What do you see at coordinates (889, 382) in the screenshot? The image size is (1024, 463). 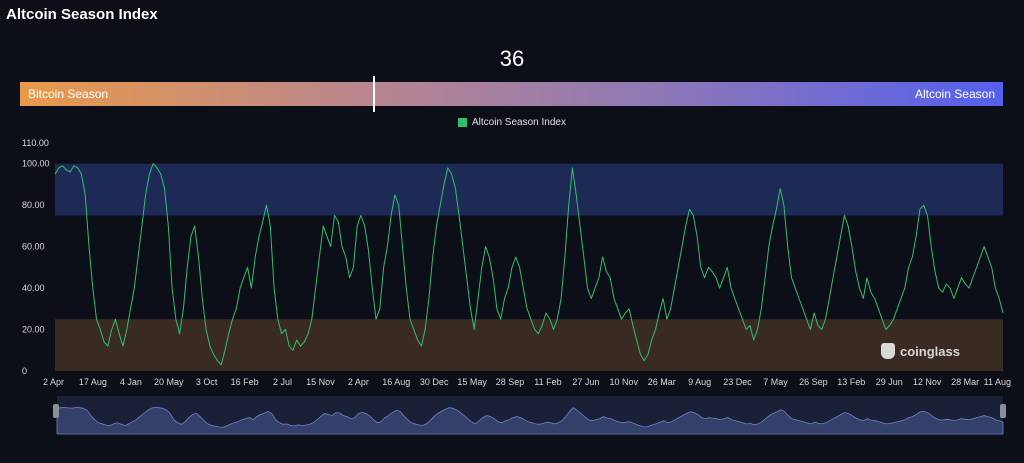 I see `x-tick-label: 29 Jun` at bounding box center [889, 382].